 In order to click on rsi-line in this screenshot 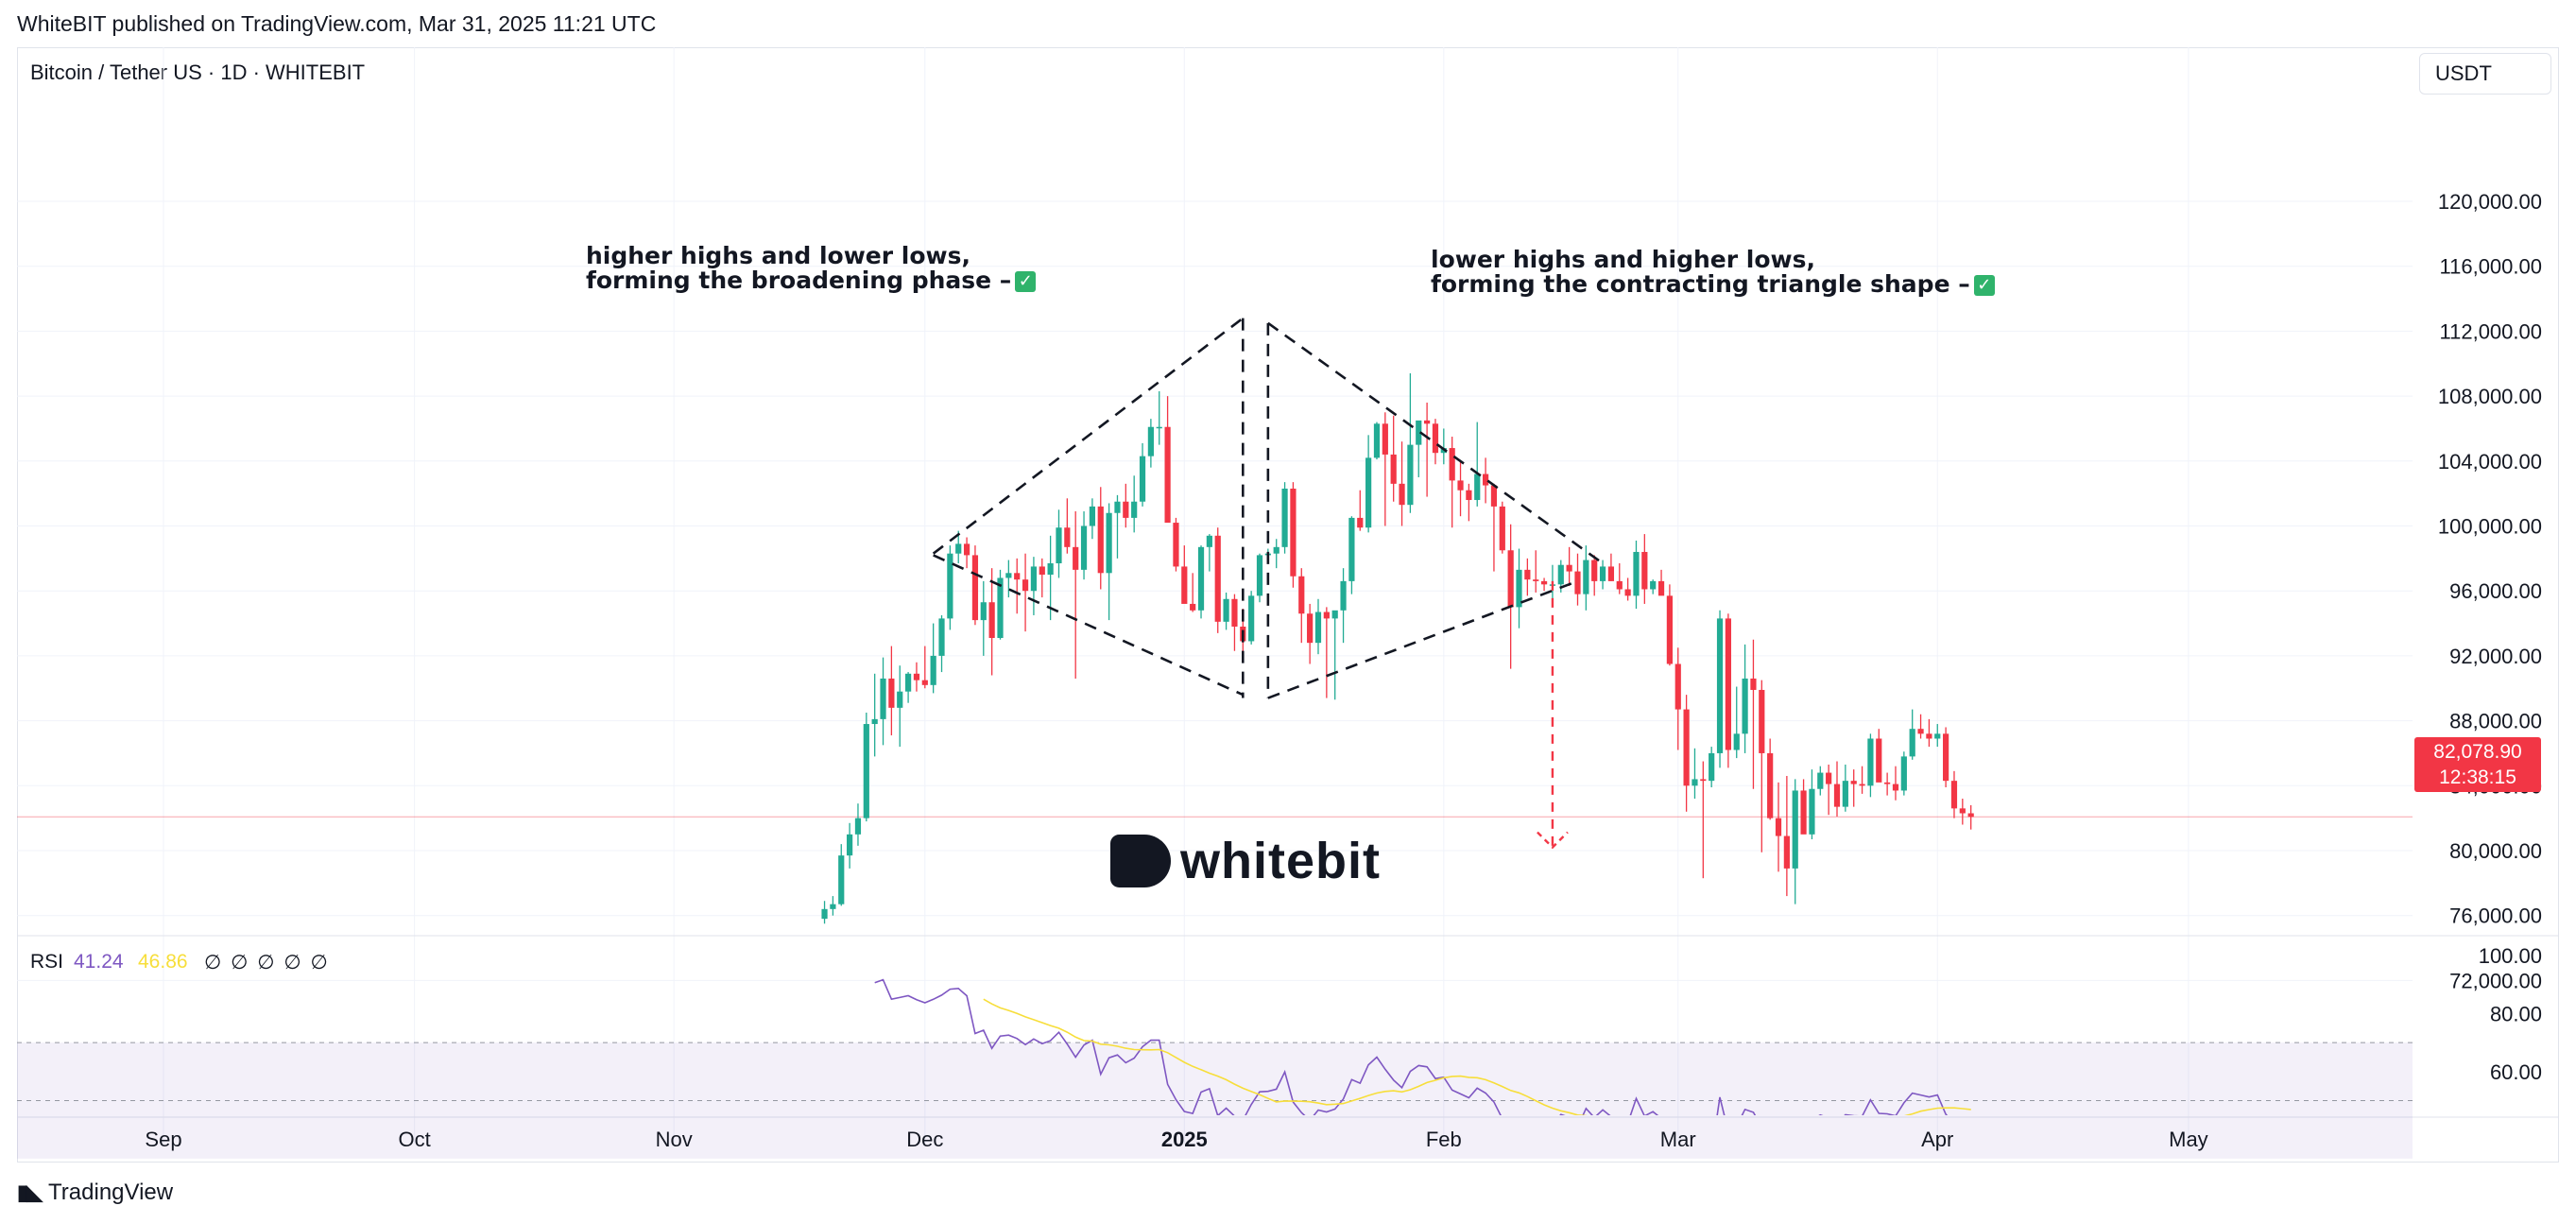, I will do `click(1411, 1046)`.